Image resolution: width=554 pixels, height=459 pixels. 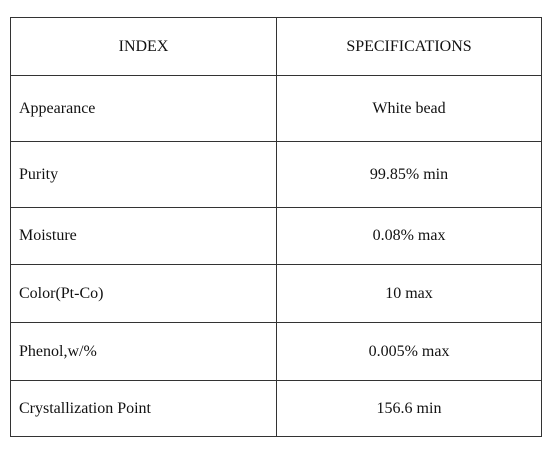 What do you see at coordinates (143, 46) in the screenshot?
I see `index-cell: INDEX` at bounding box center [143, 46].